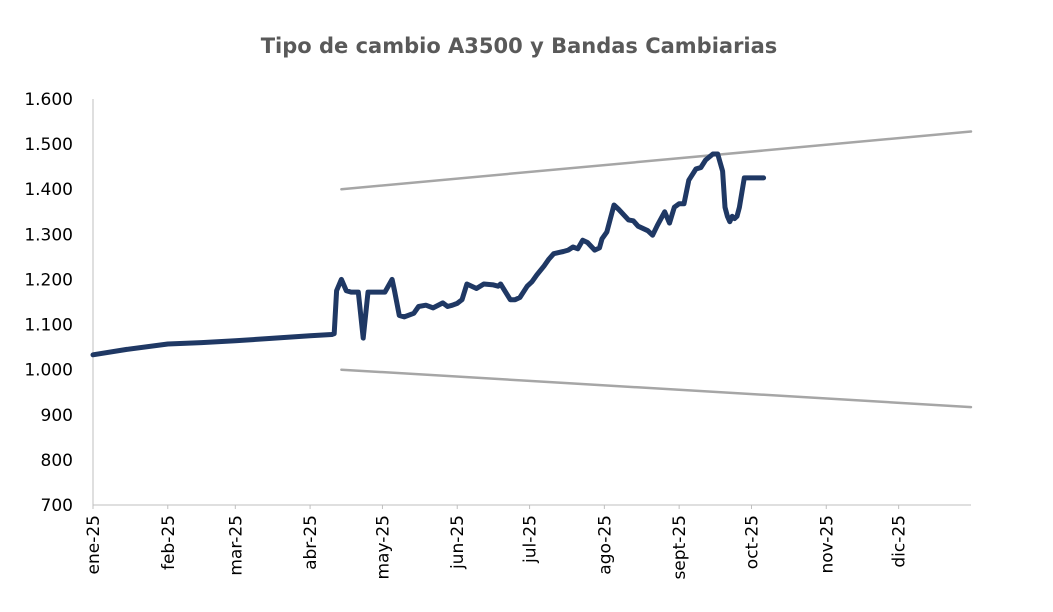  I want to click on x-tick-label: feb-25, so click(169, 542).